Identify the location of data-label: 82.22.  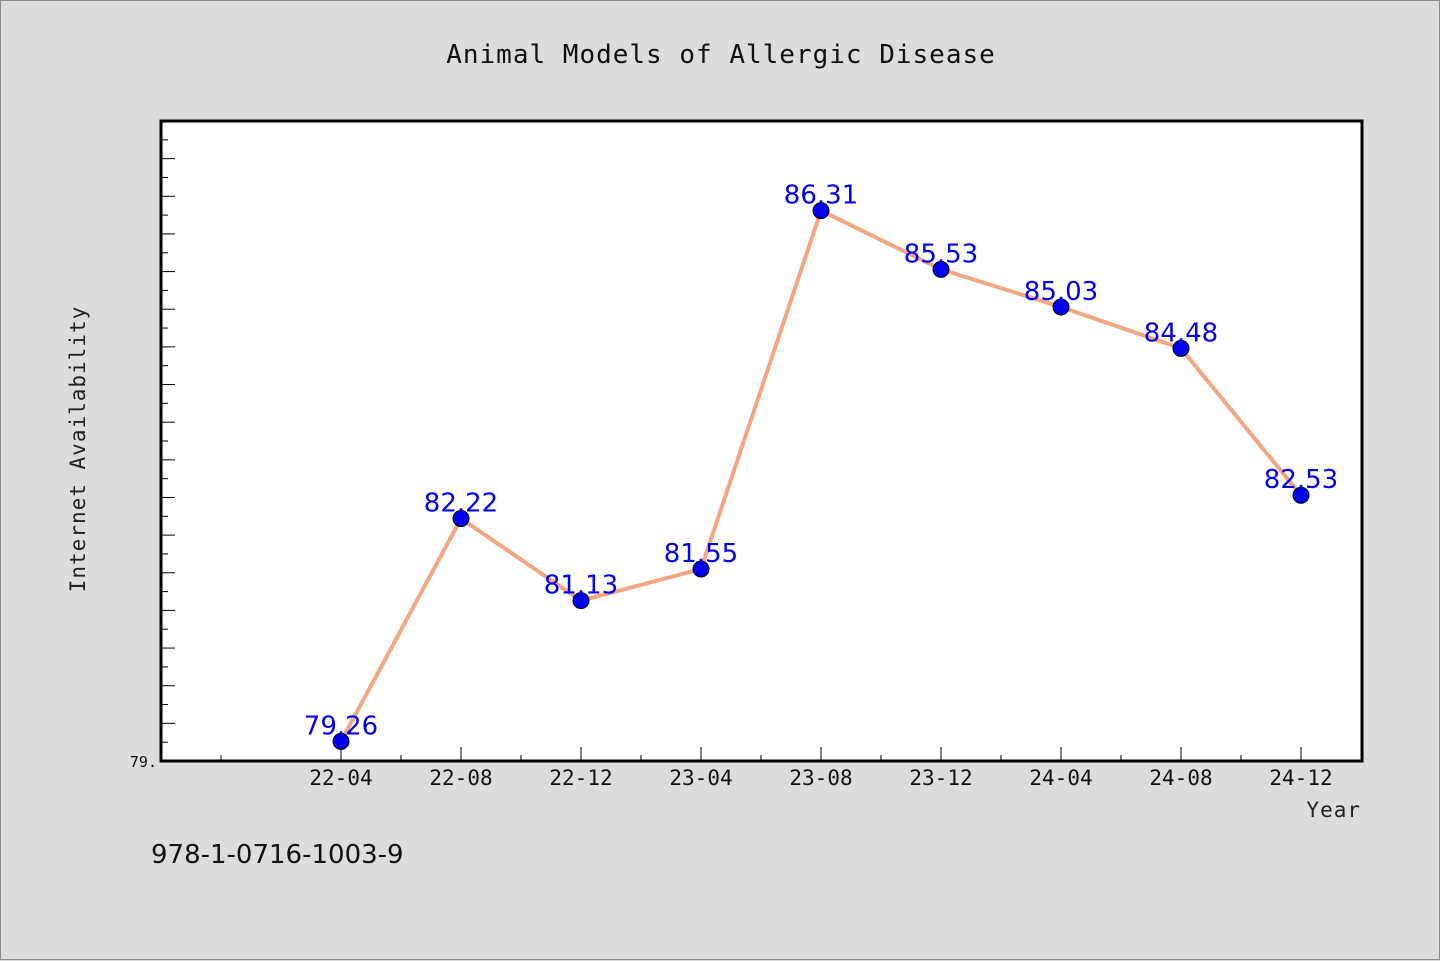
(461, 504).